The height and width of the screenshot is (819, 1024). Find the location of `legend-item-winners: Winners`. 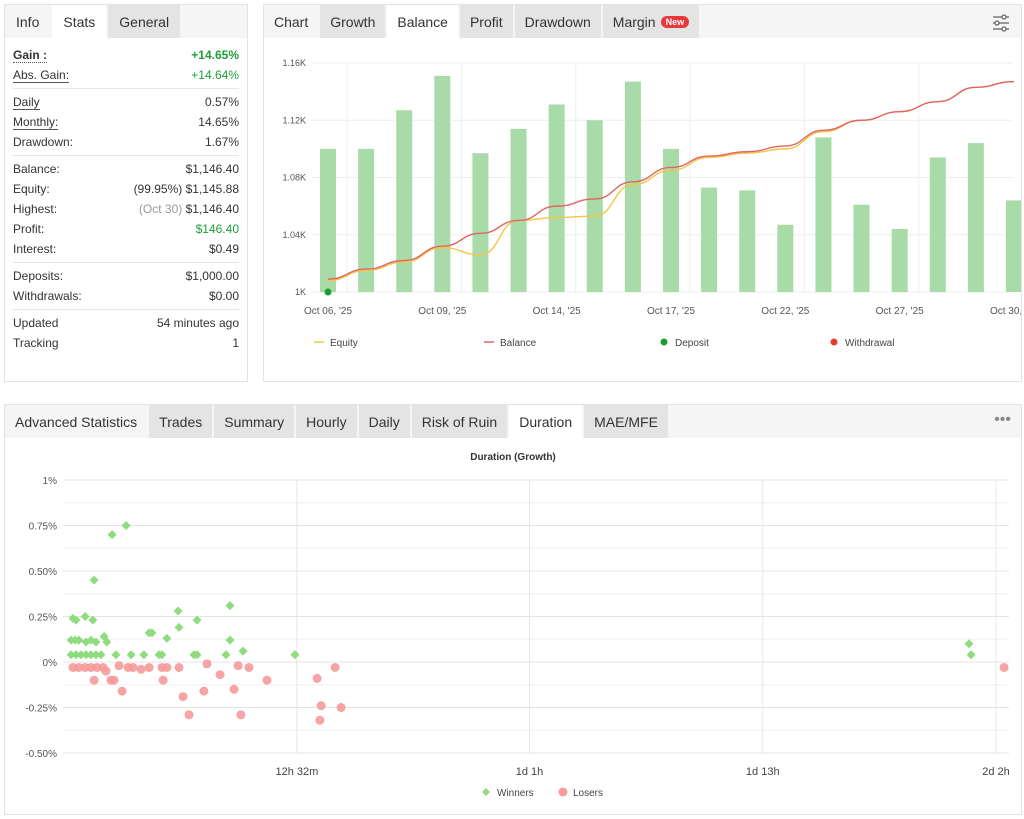

legend-item-winners: Winners is located at coordinates (508, 793).